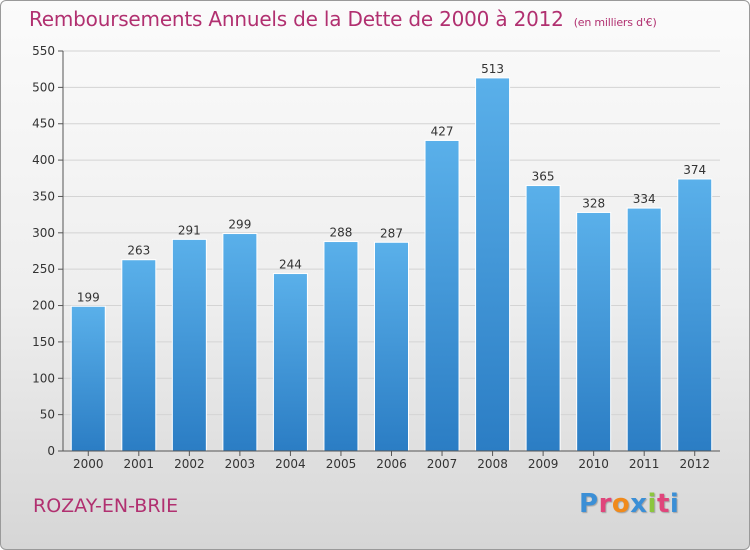 The height and width of the screenshot is (550, 750). Describe the element at coordinates (88, 378) in the screenshot. I see `bar-2000` at that location.